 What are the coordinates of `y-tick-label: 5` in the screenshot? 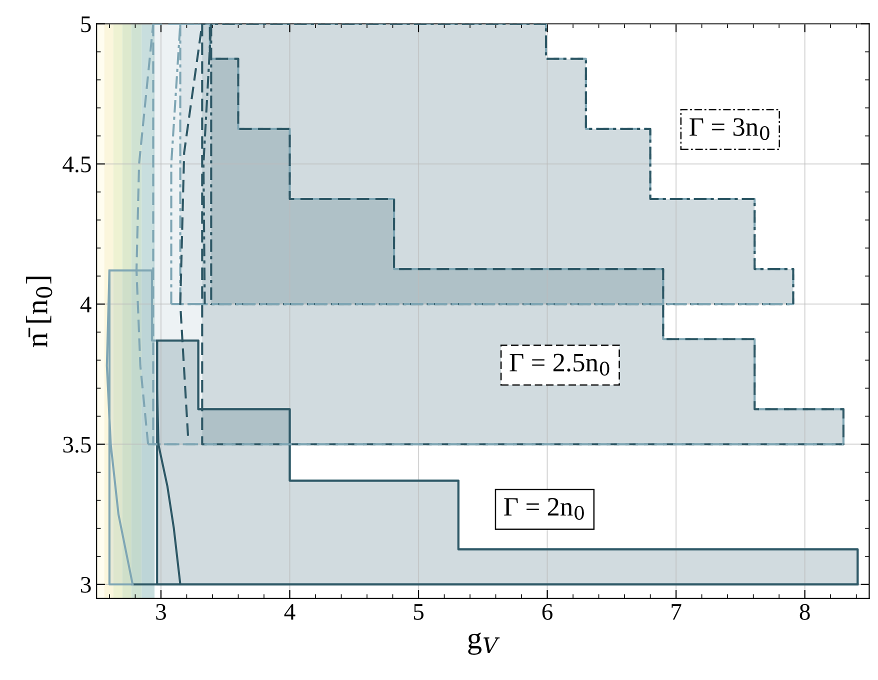 It's located at (86, 24).